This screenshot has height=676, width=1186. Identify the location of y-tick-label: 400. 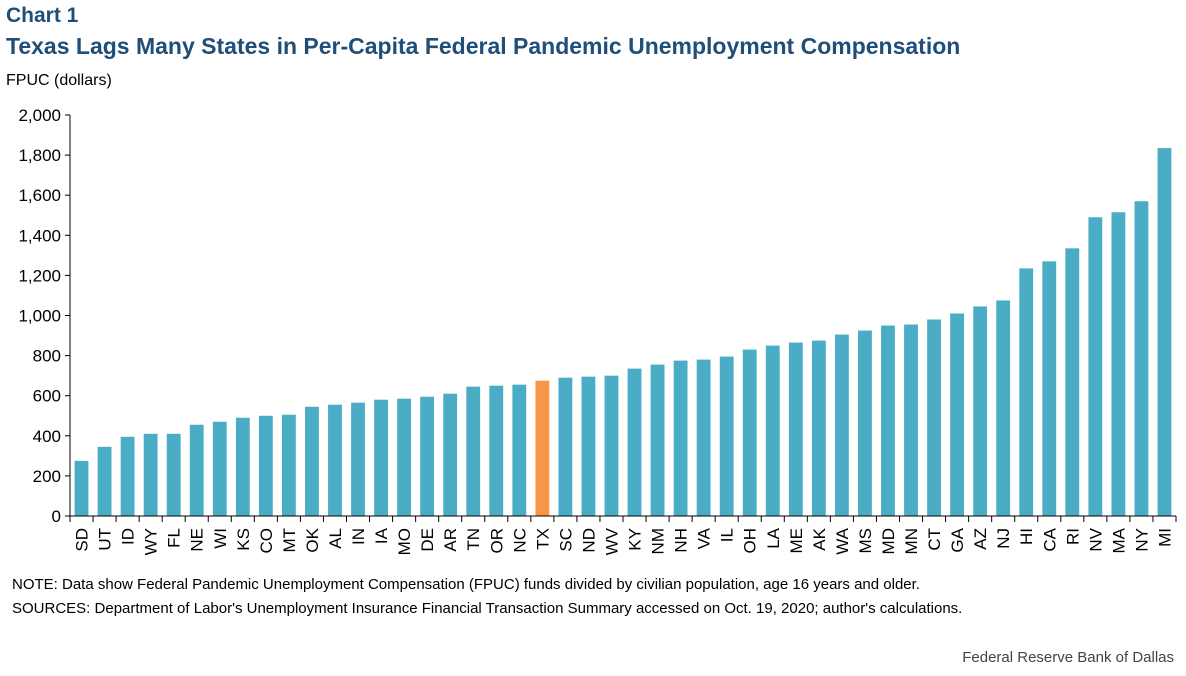
(47, 436).